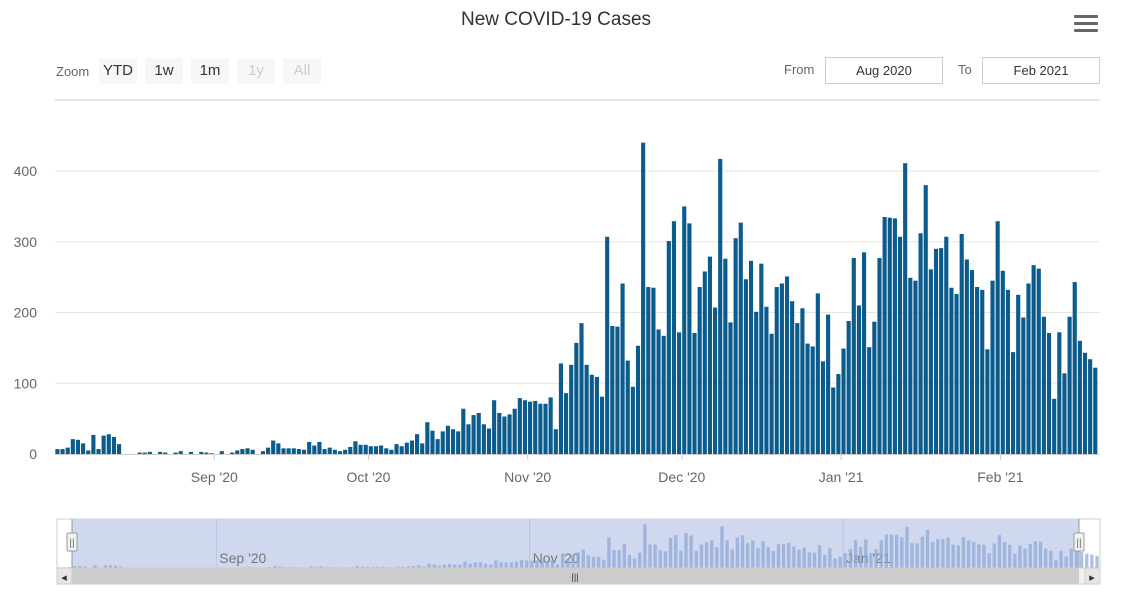 The width and height of the screenshot is (1145, 606). I want to click on navigator: Sep '20 Nov '20 Jan '21|| ||◂ ▸|||, so click(578, 551).